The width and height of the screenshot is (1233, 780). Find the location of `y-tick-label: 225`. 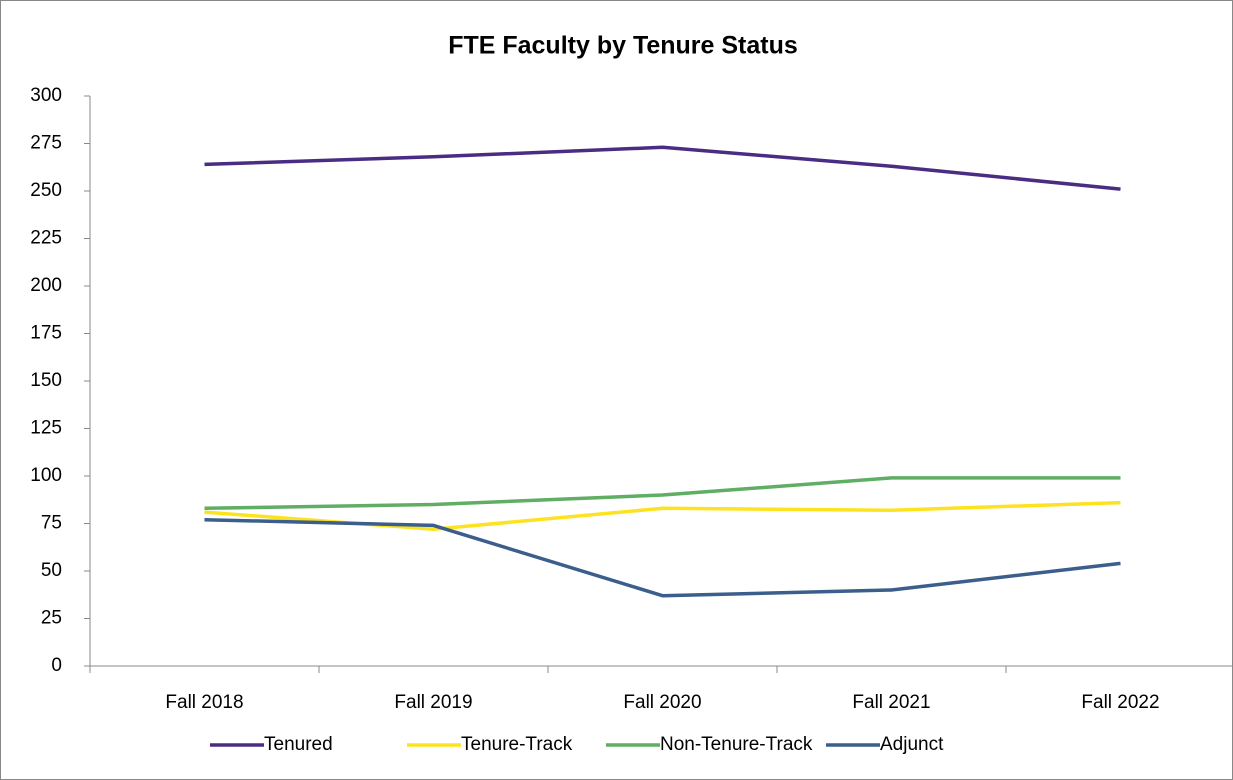

y-tick-label: 225 is located at coordinates (46, 238).